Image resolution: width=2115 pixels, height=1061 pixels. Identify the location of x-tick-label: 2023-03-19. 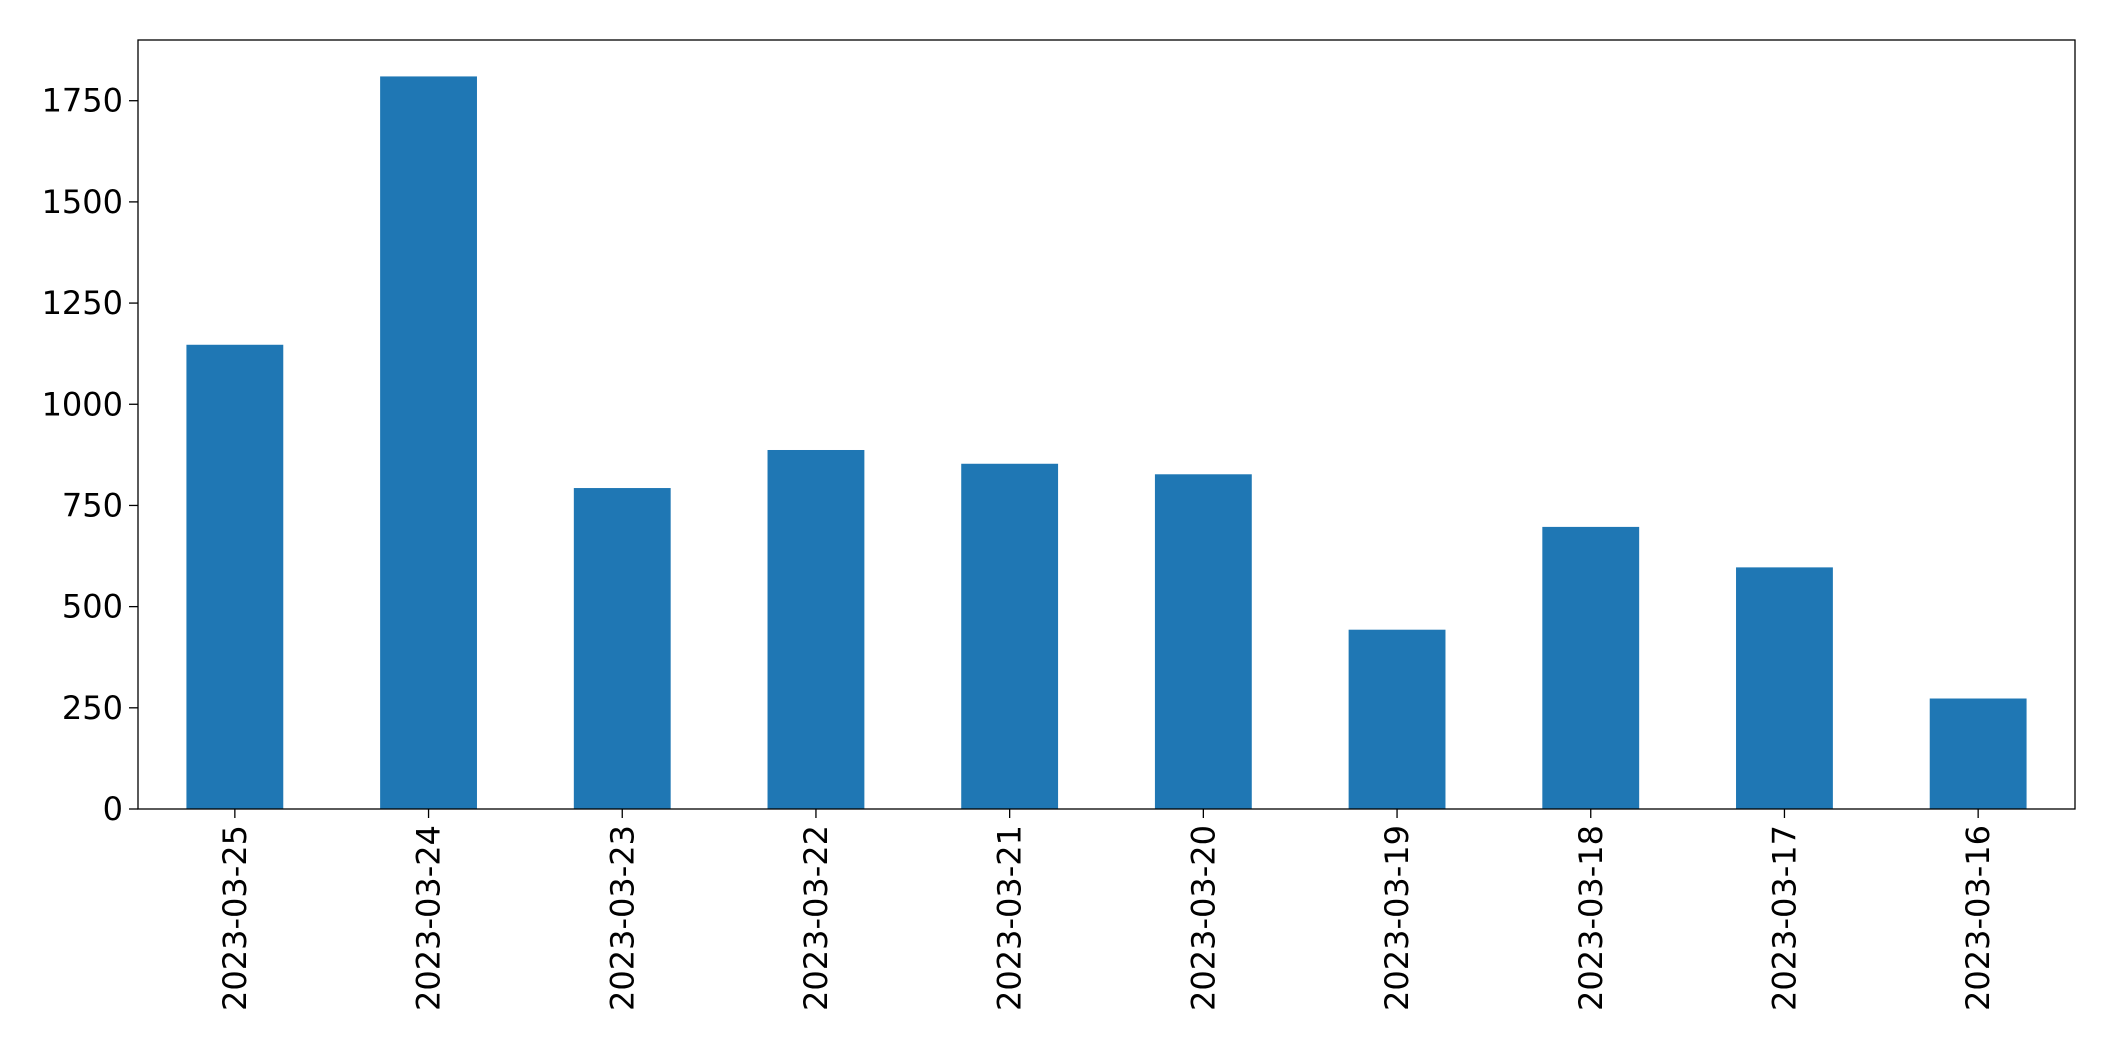
(1397, 918).